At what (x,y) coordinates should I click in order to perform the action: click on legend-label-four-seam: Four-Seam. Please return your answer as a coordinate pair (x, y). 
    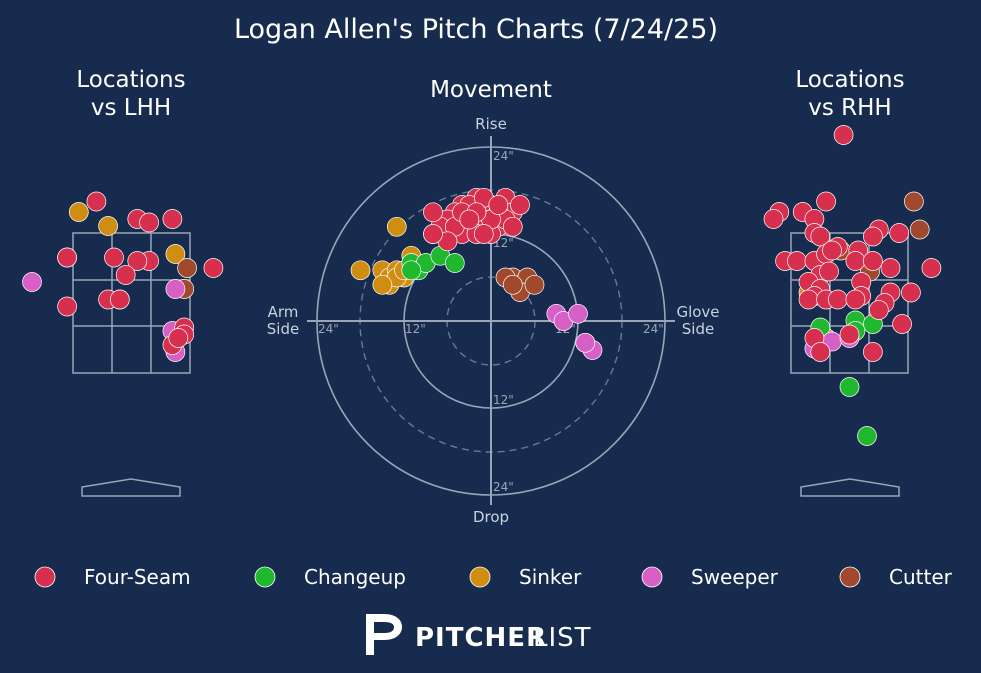
    Looking at the image, I should click on (137, 577).